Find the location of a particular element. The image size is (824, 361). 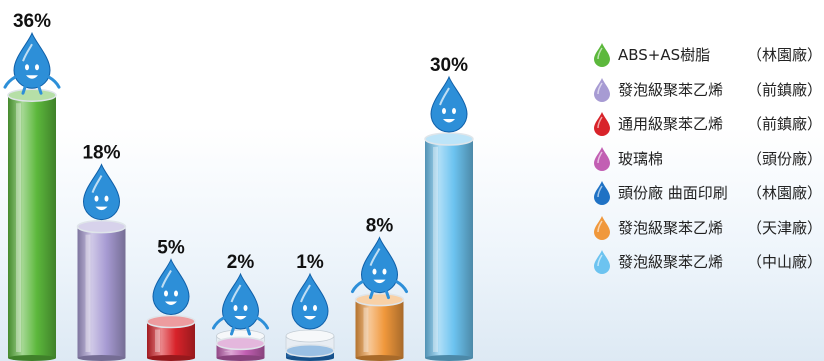

legend-item: 通用級聚苯乙烯 （前鎮廠） is located at coordinates (708, 124).